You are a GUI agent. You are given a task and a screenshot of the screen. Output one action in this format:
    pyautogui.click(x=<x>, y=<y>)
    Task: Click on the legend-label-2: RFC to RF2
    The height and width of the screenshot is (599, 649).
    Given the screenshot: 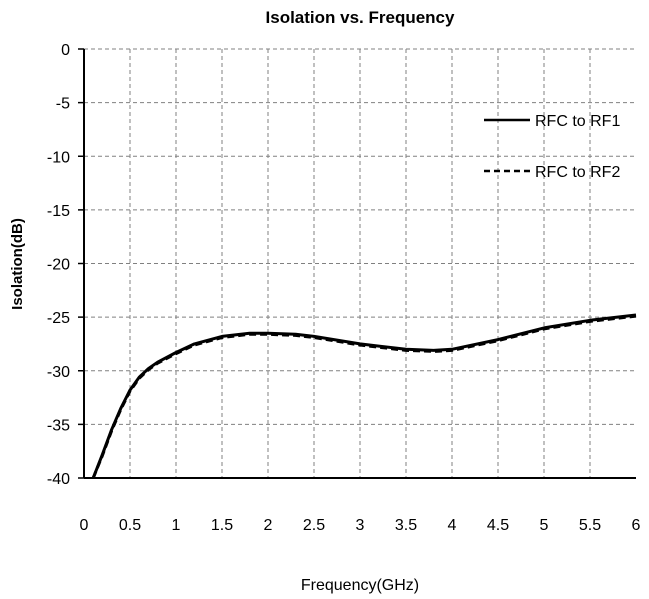 What is the action you would take?
    pyautogui.click(x=577, y=172)
    